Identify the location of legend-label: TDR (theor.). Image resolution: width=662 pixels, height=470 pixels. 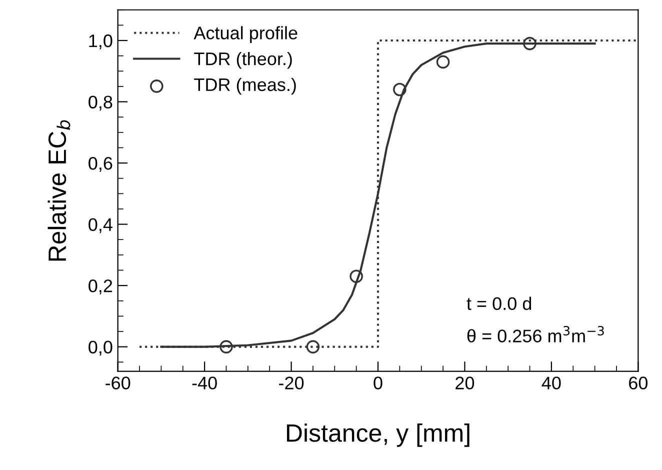
(243, 60).